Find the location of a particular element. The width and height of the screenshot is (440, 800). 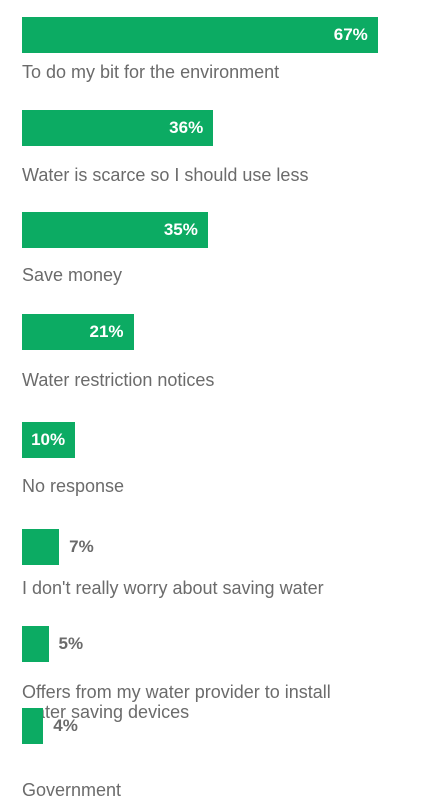

value-label: 4% is located at coordinates (65, 725).